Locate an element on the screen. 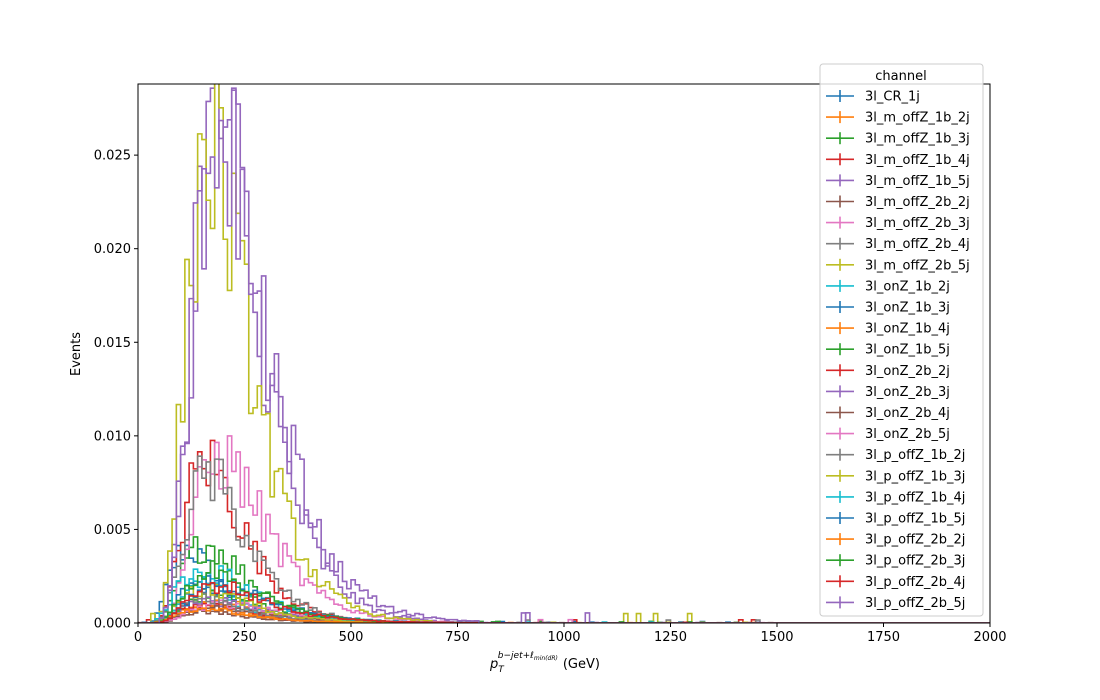 Image resolution: width=1100 pixels, height=700 pixels. legend-label: 3l_onZ_1b_5j is located at coordinates (907, 350).